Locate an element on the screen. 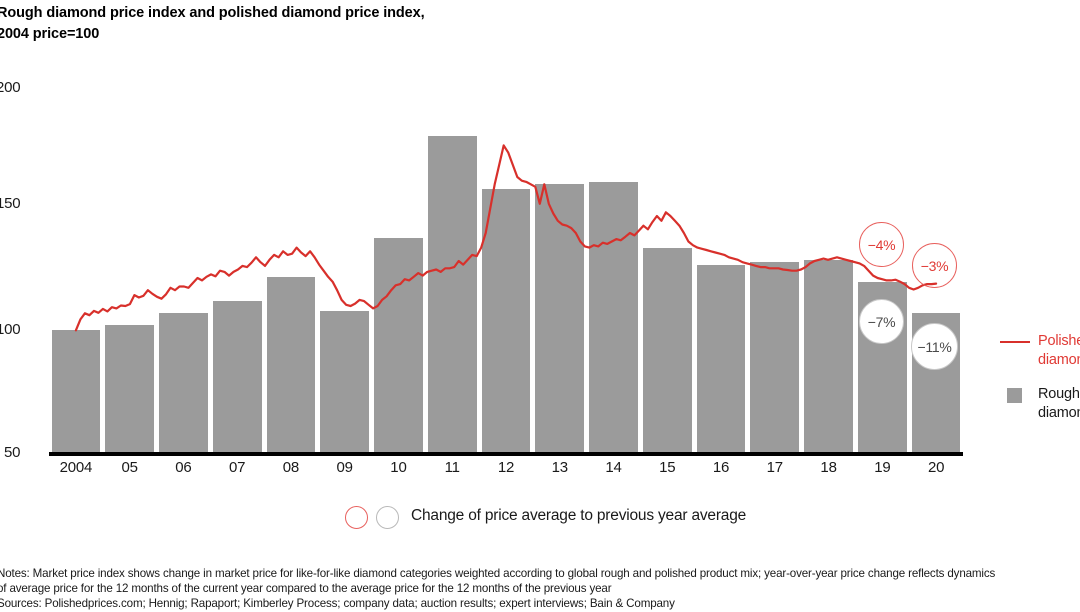 Image resolution: width=1080 pixels, height=612 pixels. annotation-rough-2020: −11% is located at coordinates (934, 346).